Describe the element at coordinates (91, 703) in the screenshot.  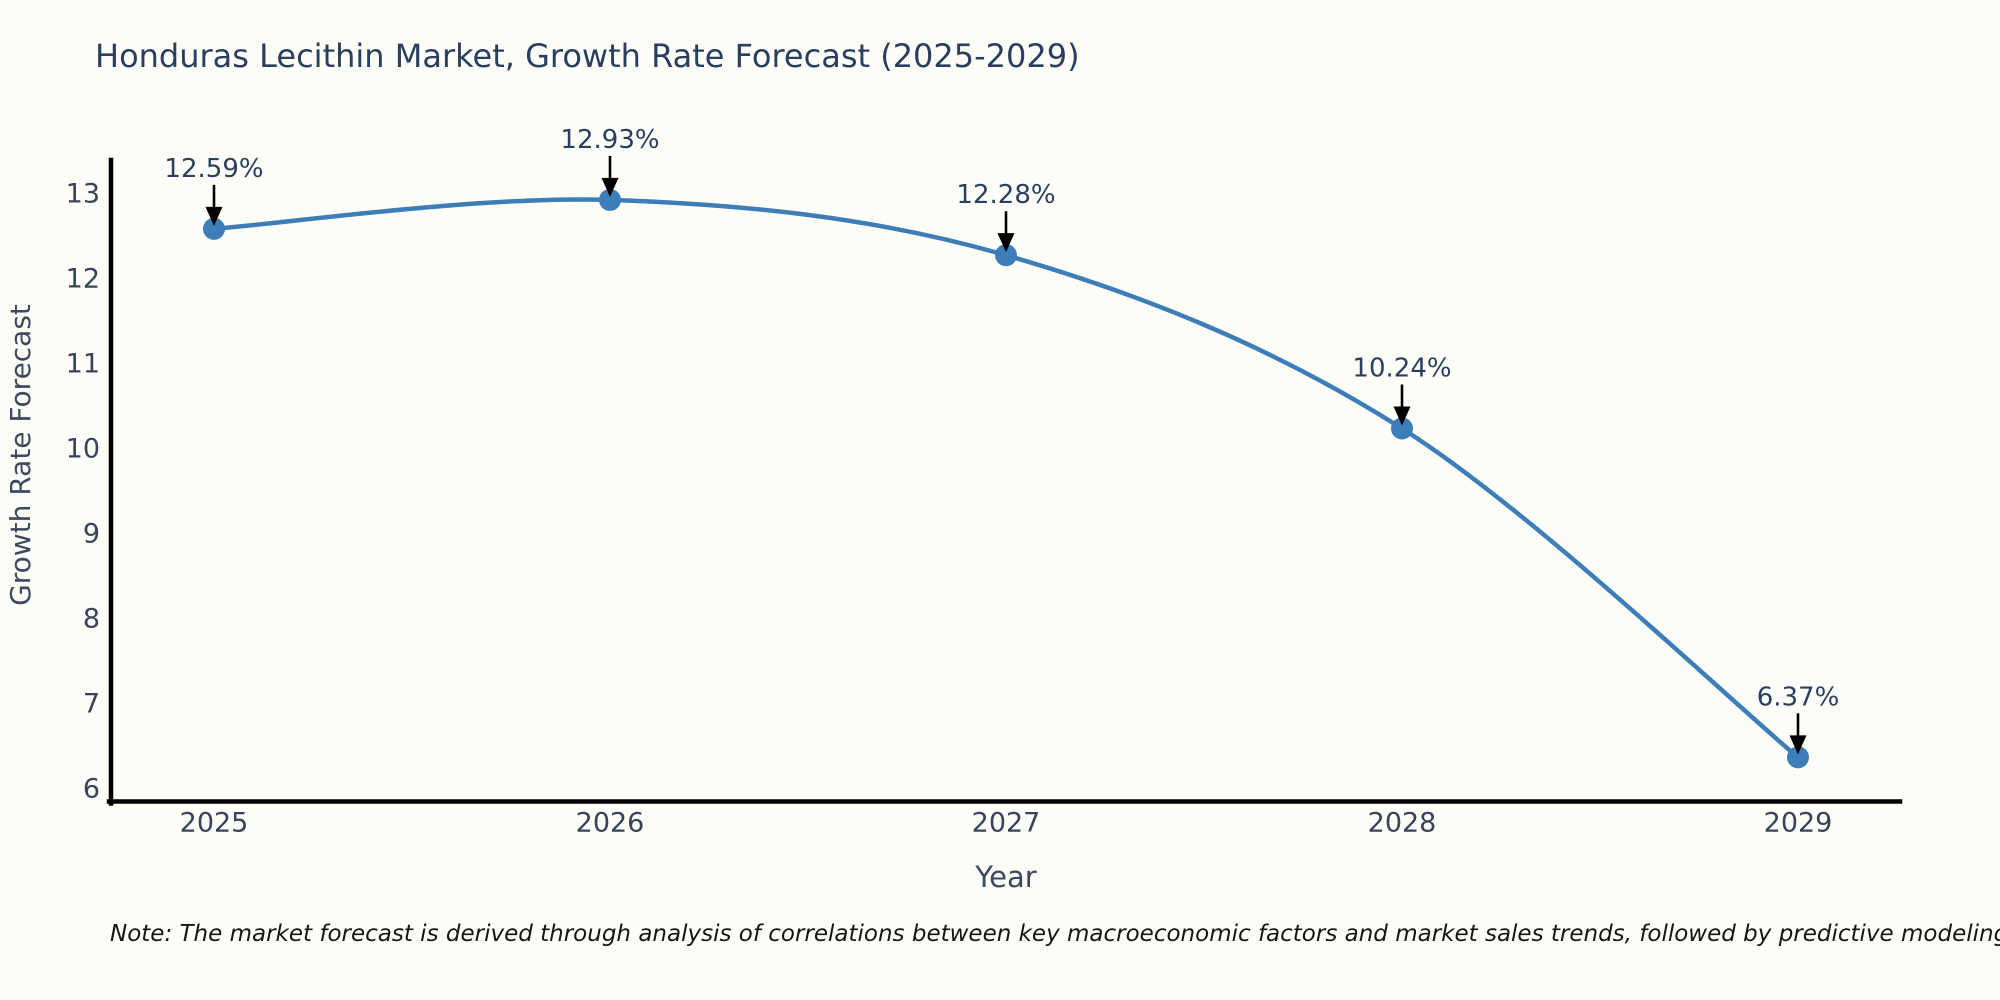
I see `y-tick-label: 7` at that location.